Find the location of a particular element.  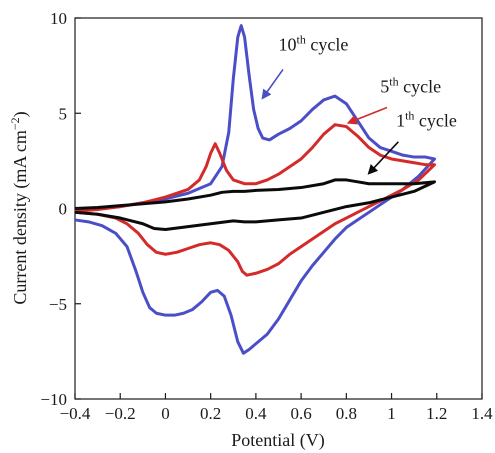

y-axis-ticks: −10 −5 0 5 10 is located at coordinates (60, 209).